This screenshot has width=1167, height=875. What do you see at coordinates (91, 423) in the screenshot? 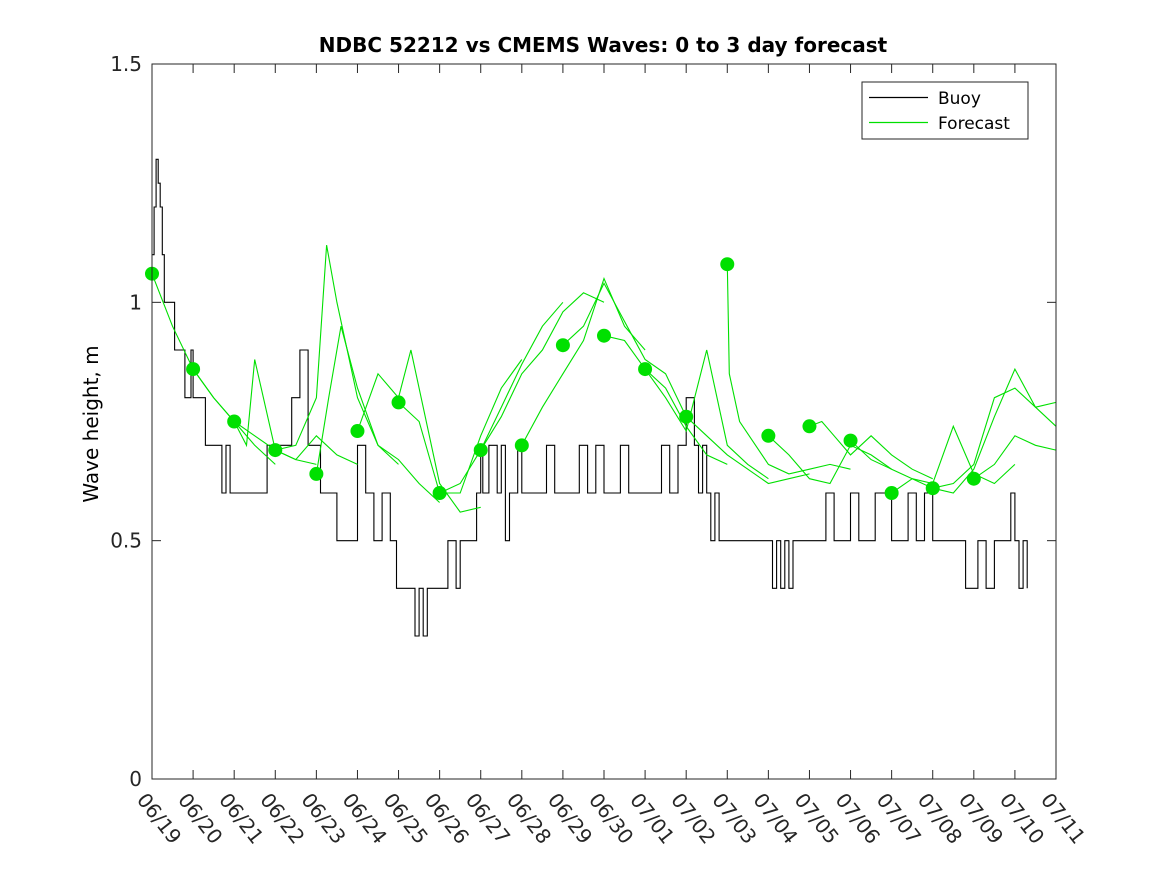
I see `y-axis-label: Wave height, m` at bounding box center [91, 423].